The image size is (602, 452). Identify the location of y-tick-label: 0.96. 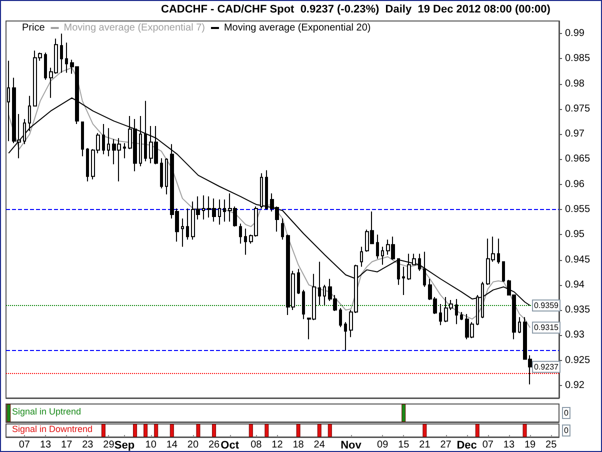
(575, 184).